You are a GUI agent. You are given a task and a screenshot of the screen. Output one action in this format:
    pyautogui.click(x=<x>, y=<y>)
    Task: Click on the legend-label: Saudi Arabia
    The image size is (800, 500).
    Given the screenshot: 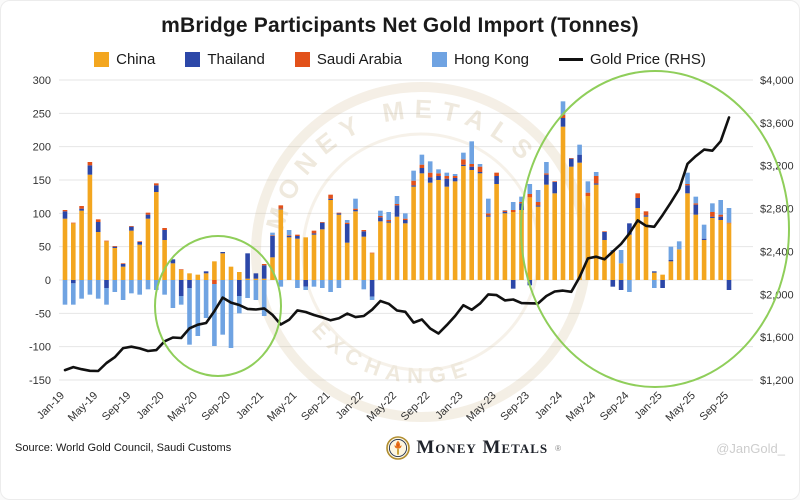 What is the action you would take?
    pyautogui.click(x=359, y=59)
    